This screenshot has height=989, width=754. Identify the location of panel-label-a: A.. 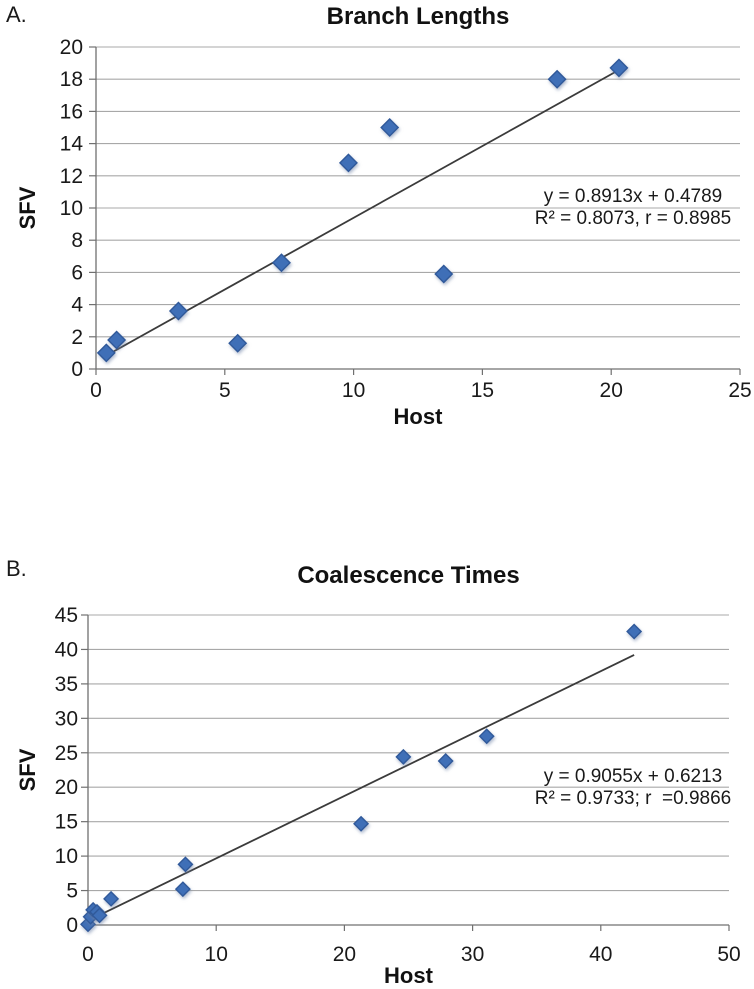
(16, 14).